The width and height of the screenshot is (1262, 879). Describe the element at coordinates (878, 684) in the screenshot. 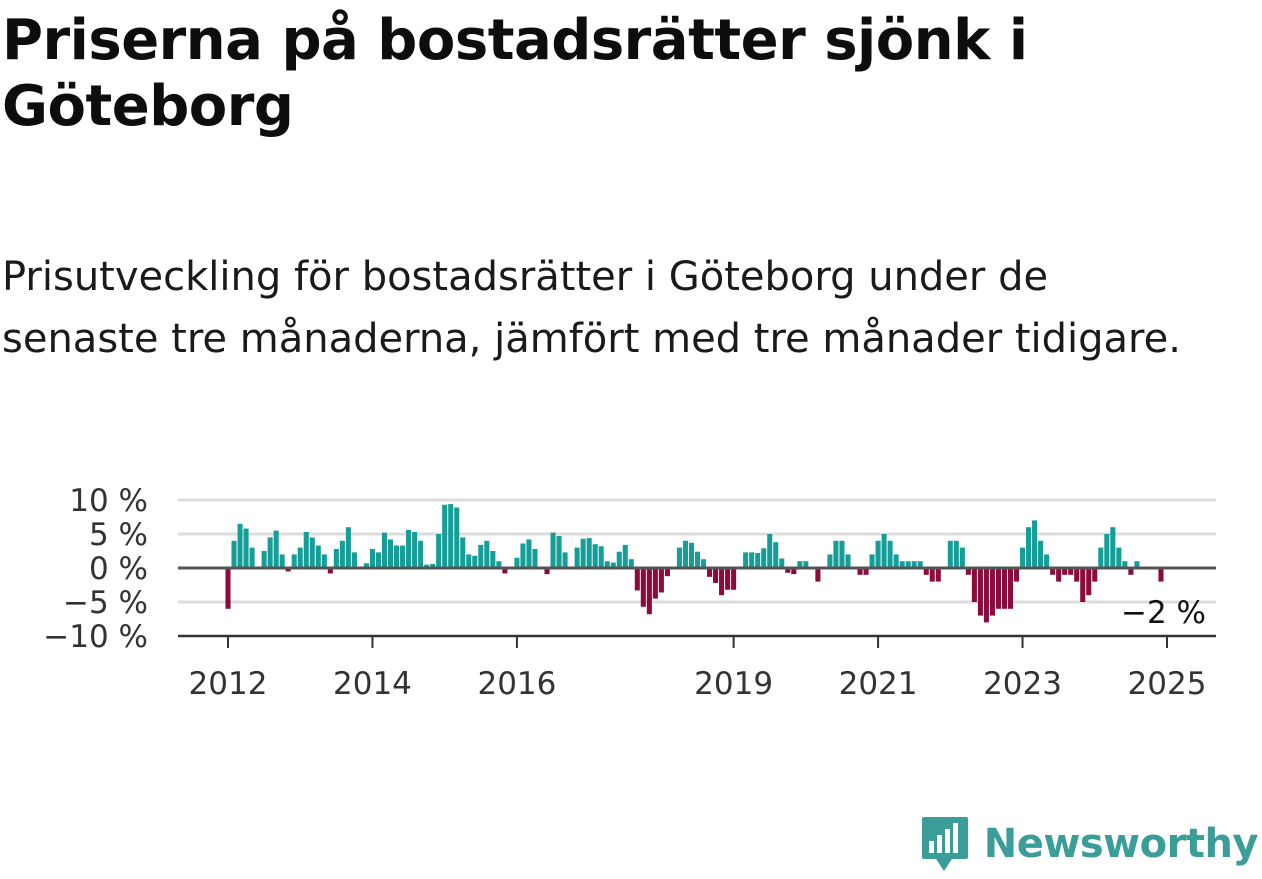

I see `x-tick-label: 2021` at that location.